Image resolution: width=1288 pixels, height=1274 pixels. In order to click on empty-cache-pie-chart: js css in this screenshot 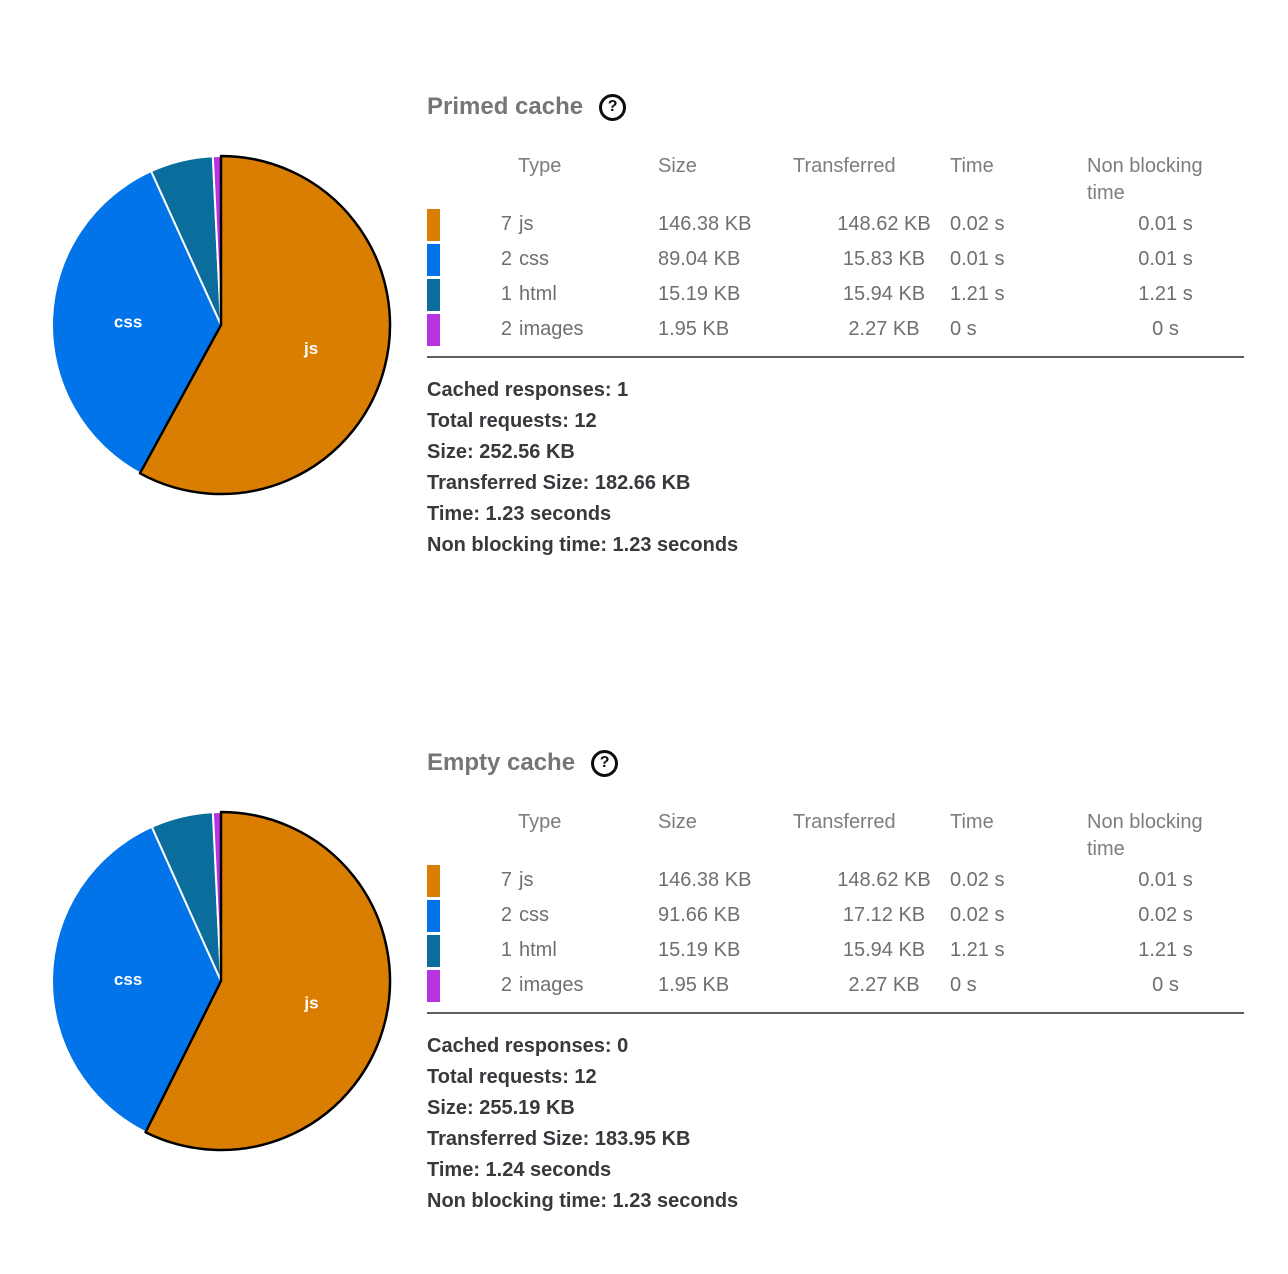, I will do `click(221, 981)`.